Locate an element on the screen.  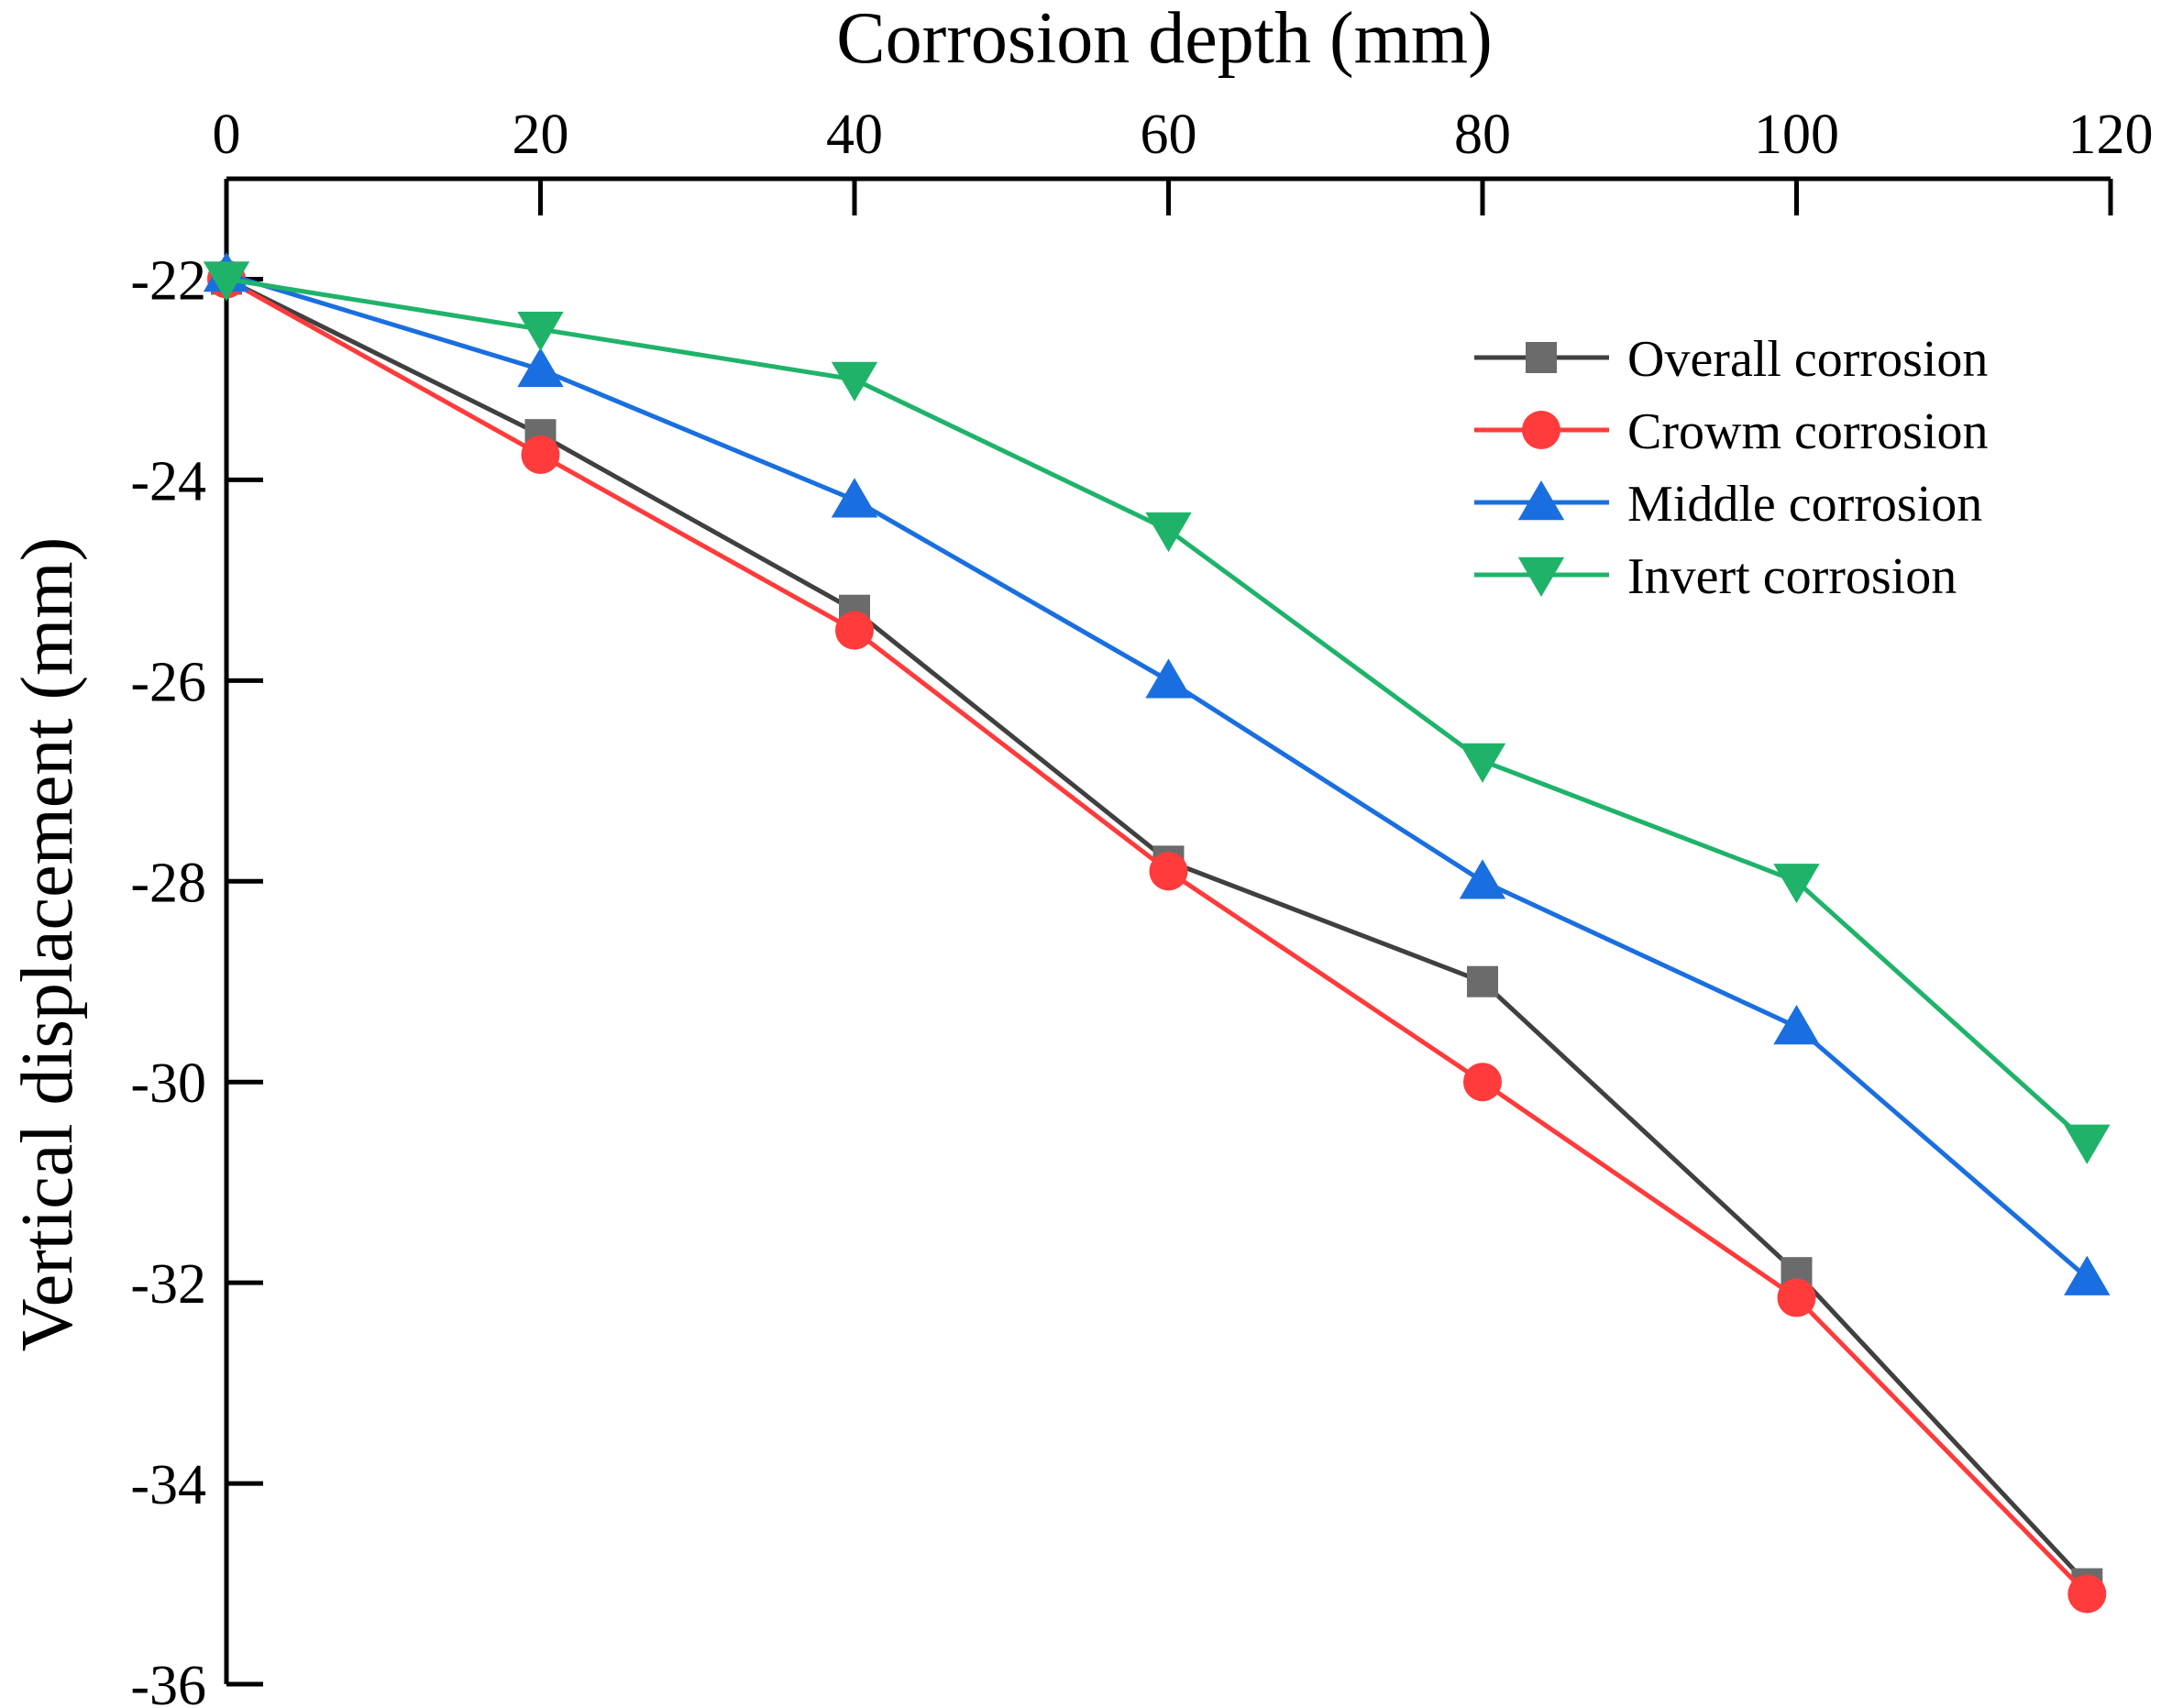
legend-item-middle-corrosion: Middle corrosion is located at coordinates (1728, 504).